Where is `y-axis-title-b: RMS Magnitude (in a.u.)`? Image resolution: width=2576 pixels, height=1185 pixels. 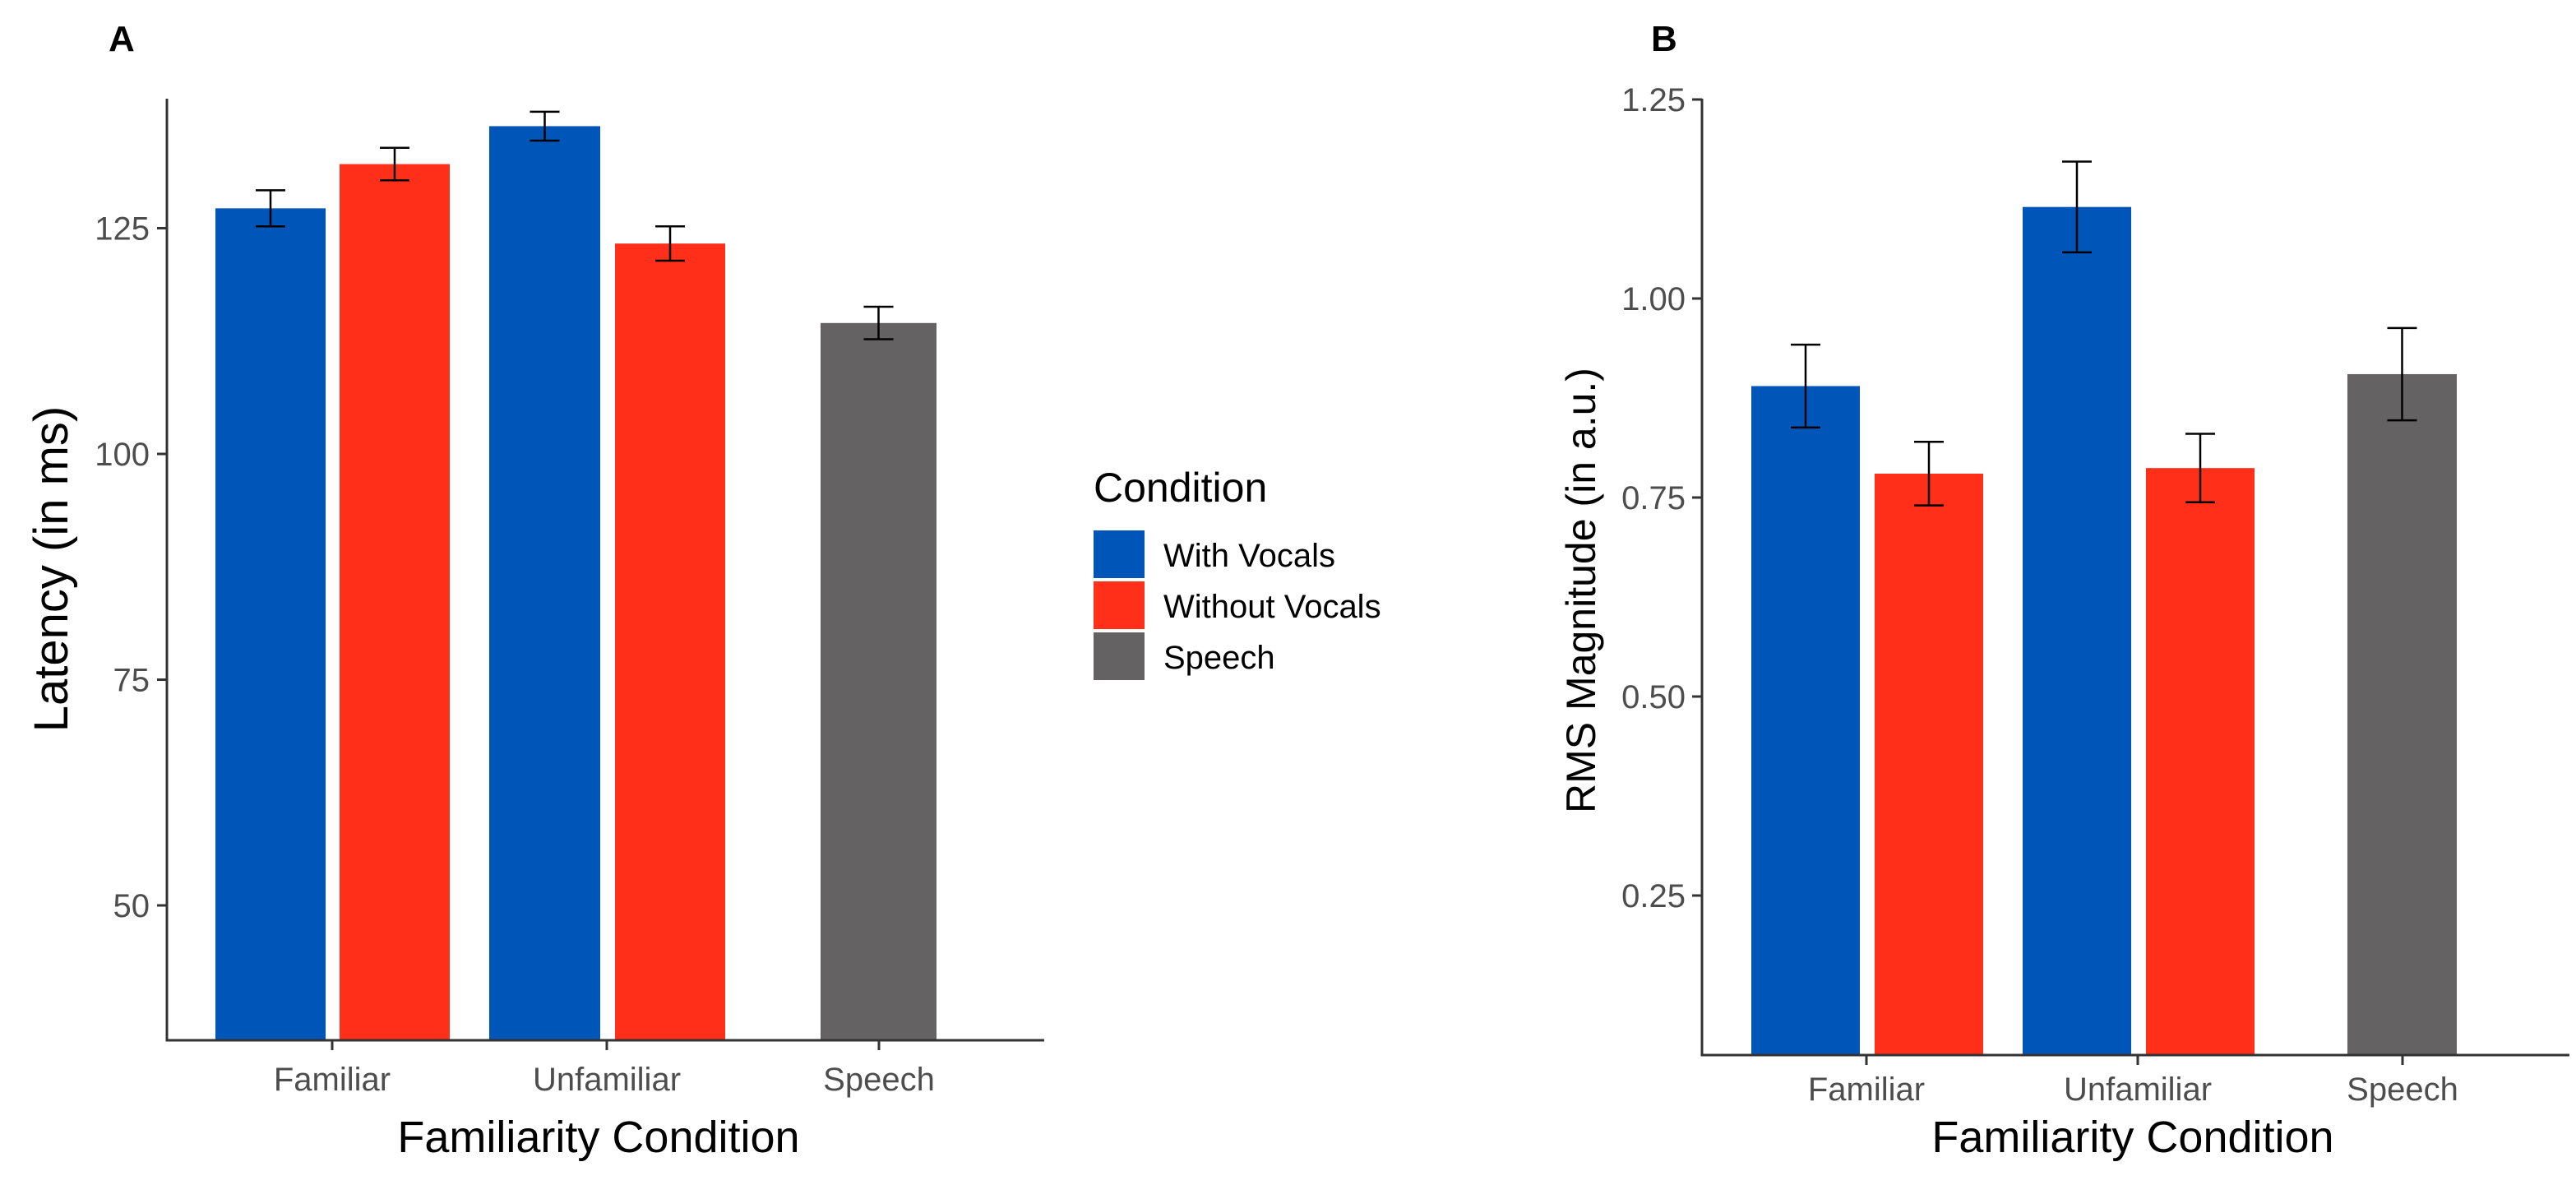
y-axis-title-b: RMS Magnitude (in a.u.) is located at coordinates (1581, 590).